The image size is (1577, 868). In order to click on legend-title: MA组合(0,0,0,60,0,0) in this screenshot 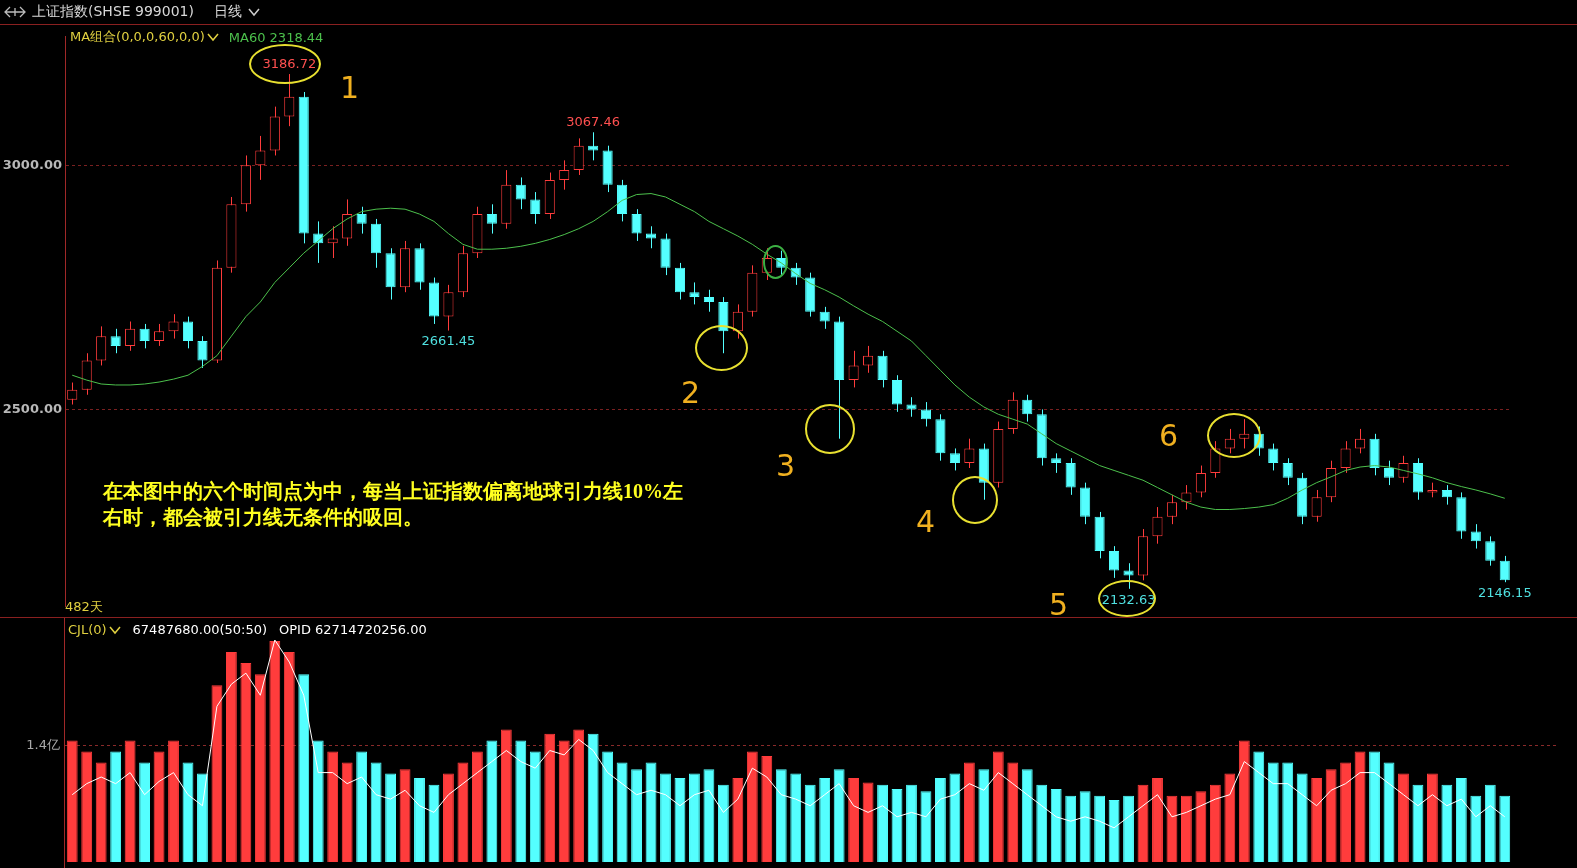, I will do `click(138, 37)`.